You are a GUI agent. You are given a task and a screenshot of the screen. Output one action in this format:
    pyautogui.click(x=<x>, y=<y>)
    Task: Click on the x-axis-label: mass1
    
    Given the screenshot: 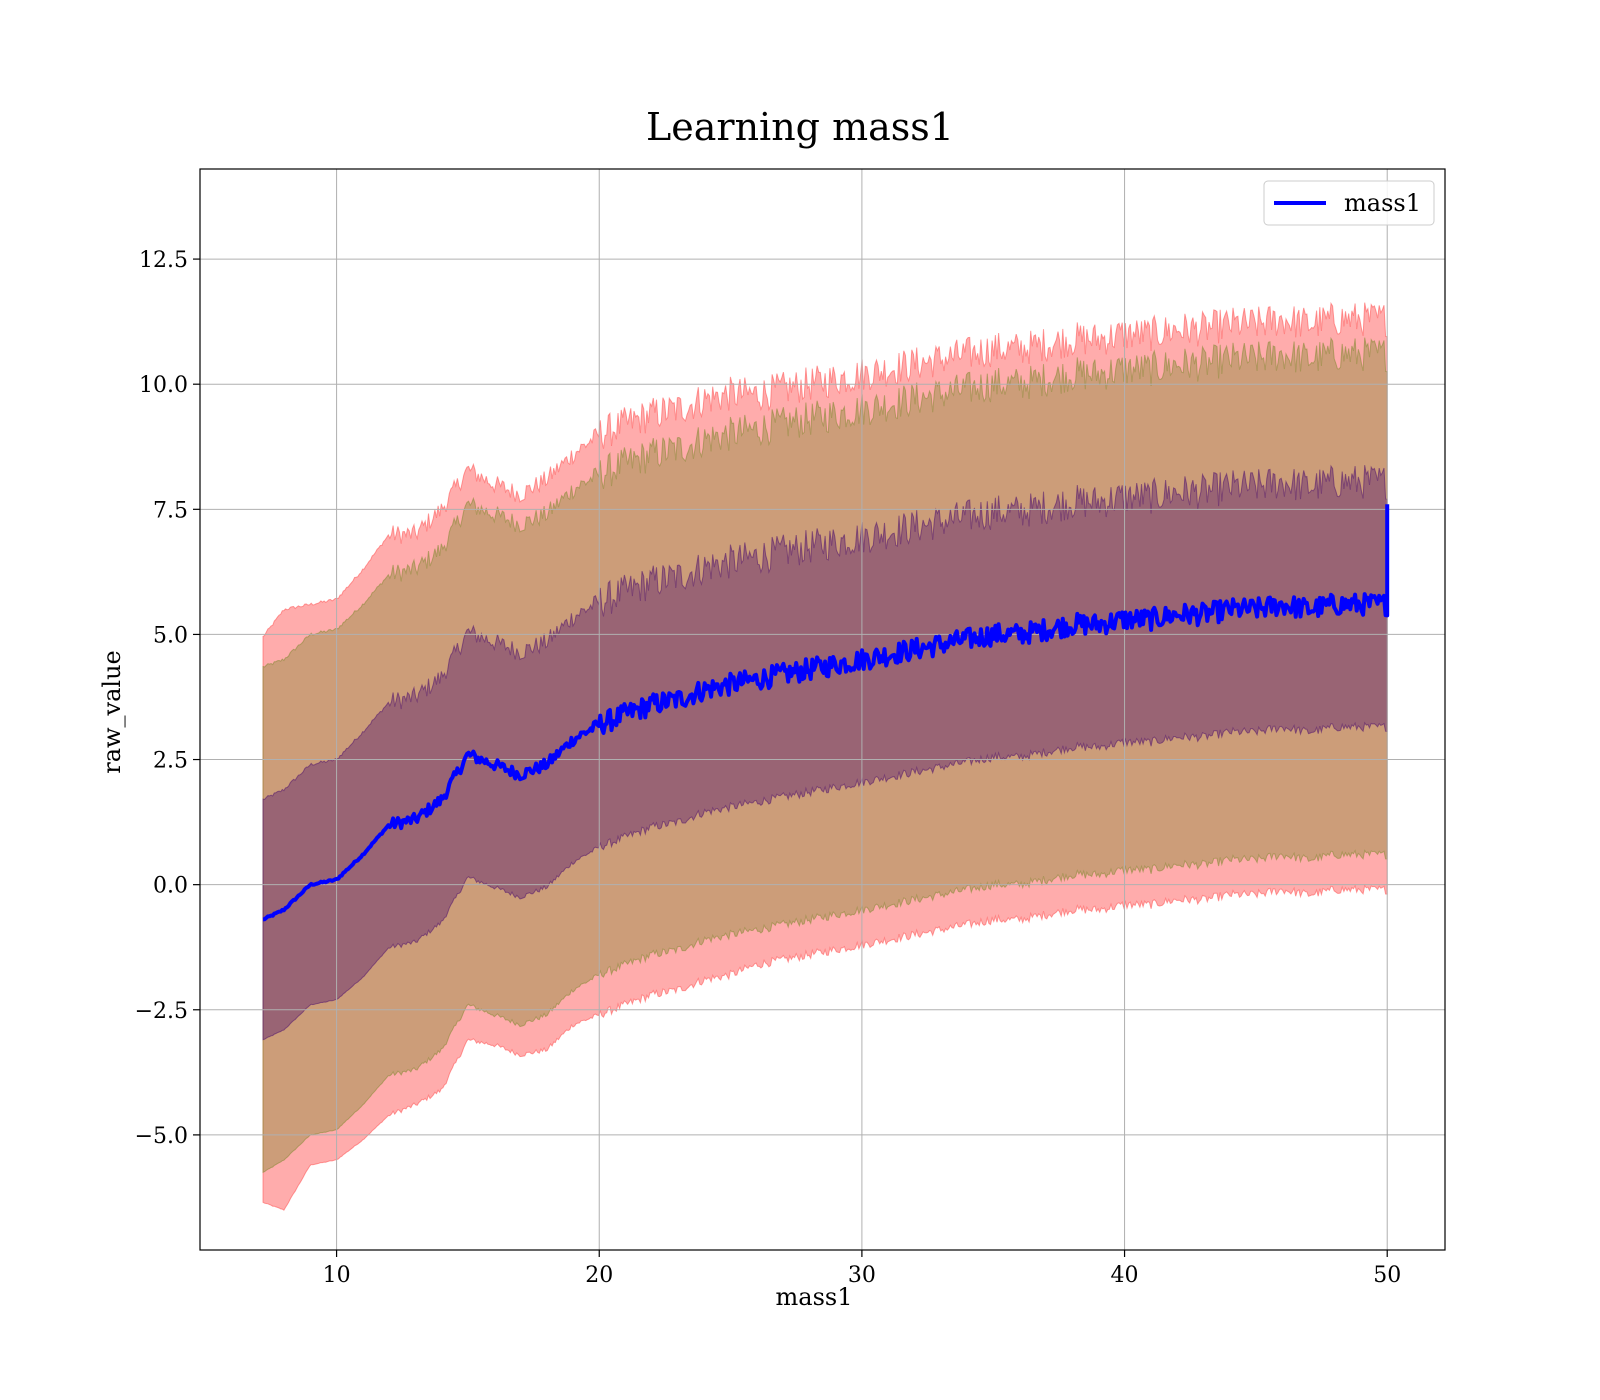 What is the action you would take?
    pyautogui.click(x=814, y=1297)
    